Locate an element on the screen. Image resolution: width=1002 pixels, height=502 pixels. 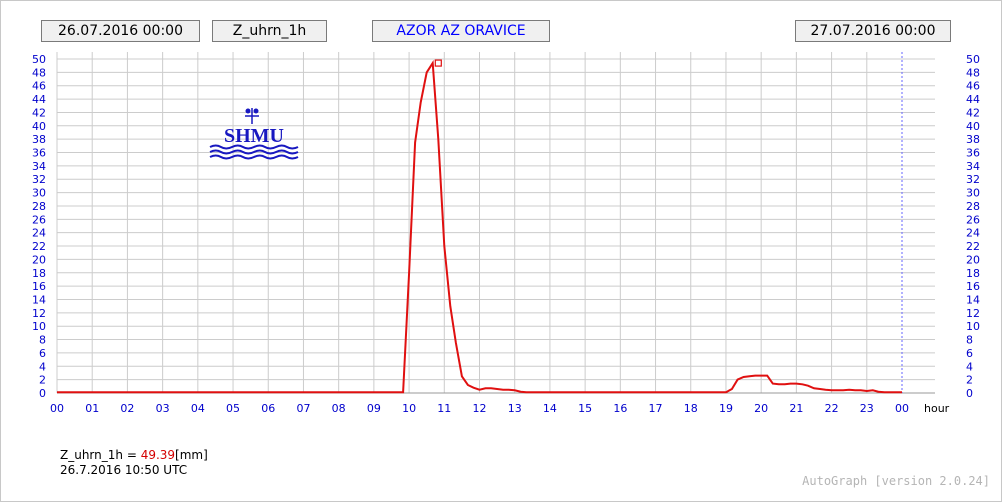
y-tick-label-right: 14 is located at coordinates (973, 299).